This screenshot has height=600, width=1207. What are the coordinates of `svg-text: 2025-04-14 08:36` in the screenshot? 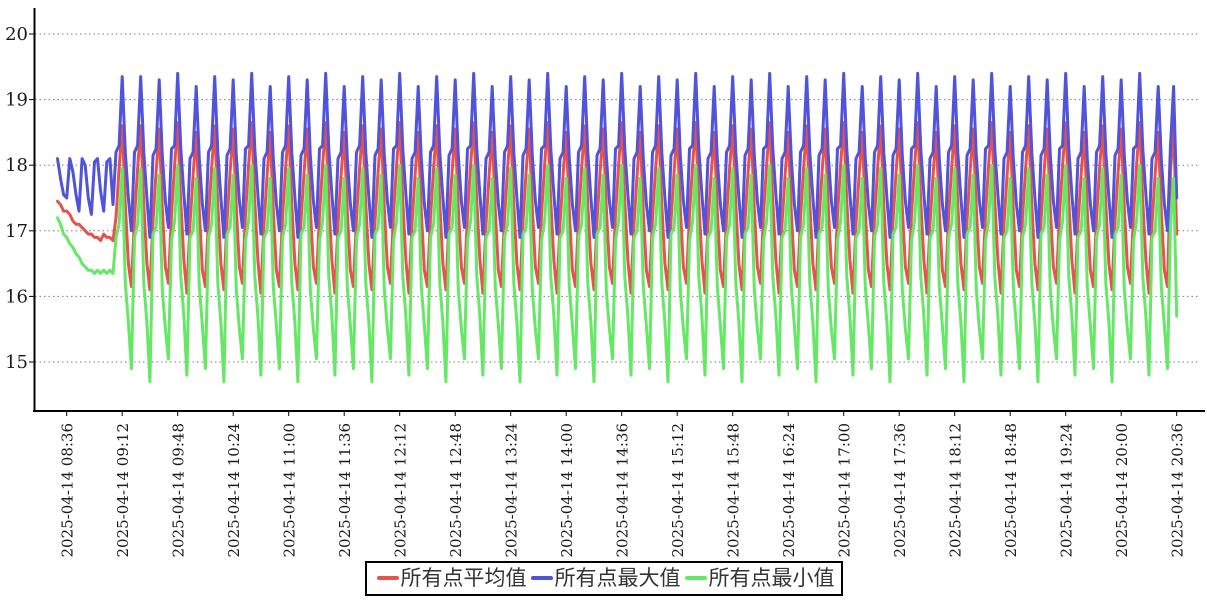 It's located at (68, 490).